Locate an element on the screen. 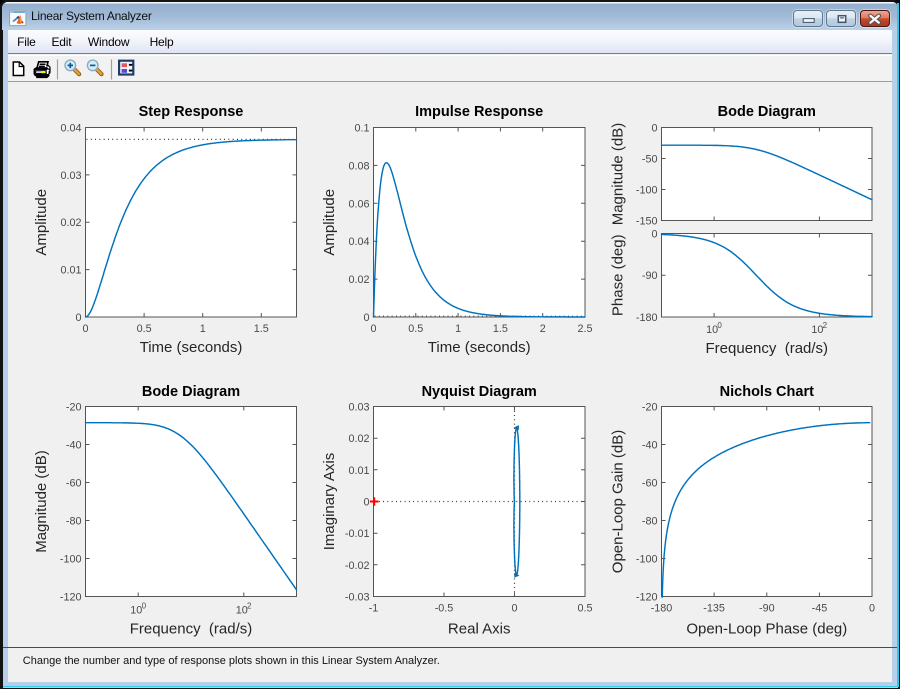 This screenshot has width=900, height=689. svg-text: Step Response is located at coordinates (191, 112).